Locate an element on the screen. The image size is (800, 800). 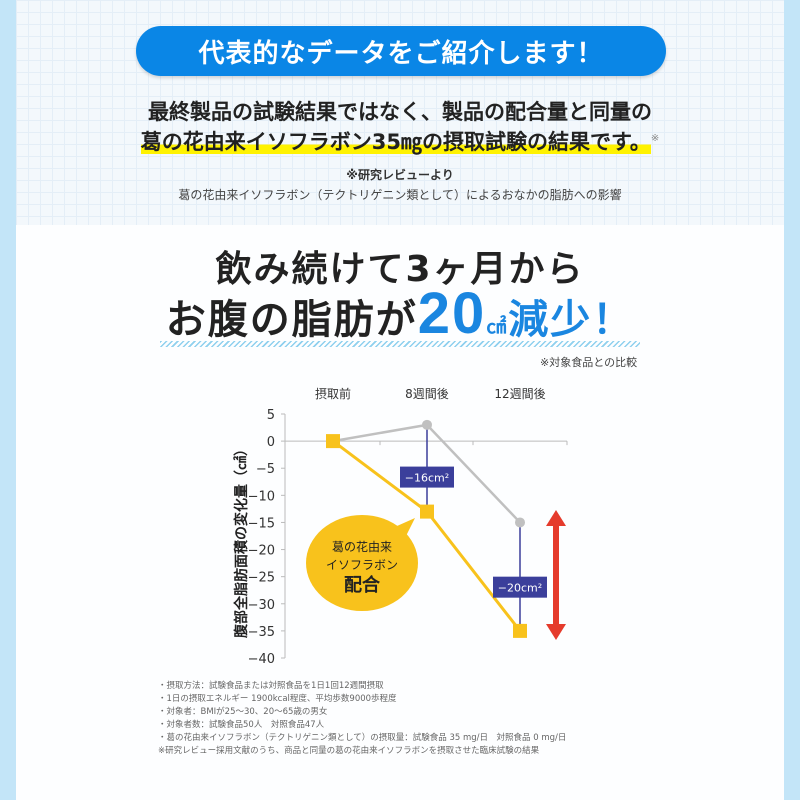
y-tick-label: −15 is located at coordinates (261, 523).